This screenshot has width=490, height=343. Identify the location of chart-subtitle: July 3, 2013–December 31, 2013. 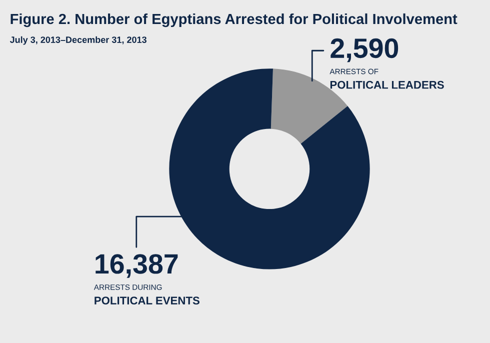
(78, 40).